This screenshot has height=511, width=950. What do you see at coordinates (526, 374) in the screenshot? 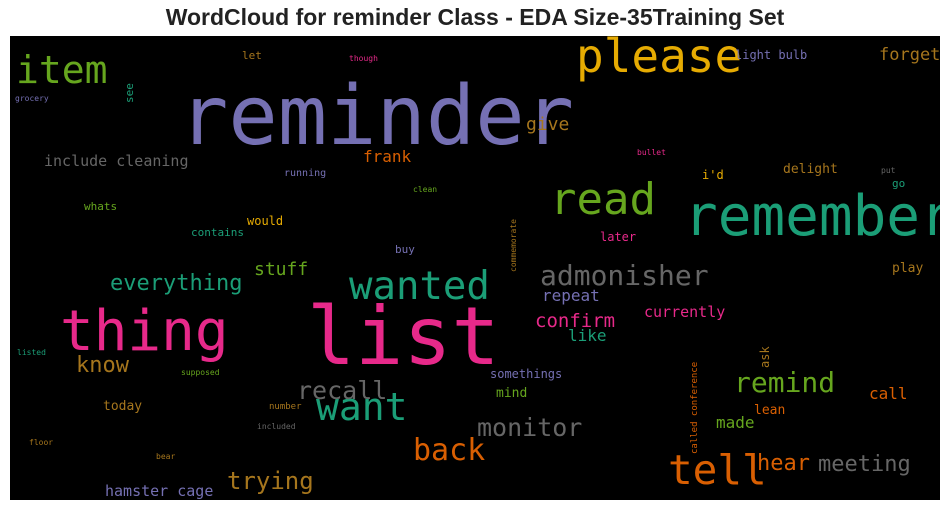
I see `word-somethings: somethings` at bounding box center [526, 374].